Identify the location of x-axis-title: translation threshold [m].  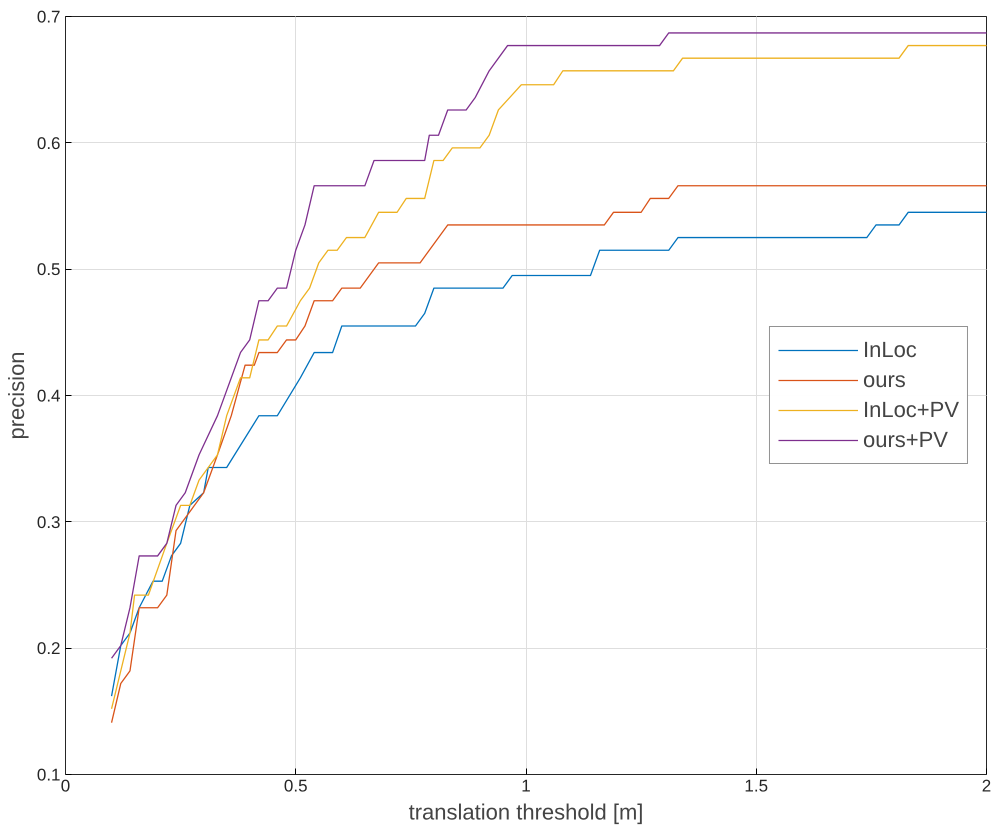
(526, 812).